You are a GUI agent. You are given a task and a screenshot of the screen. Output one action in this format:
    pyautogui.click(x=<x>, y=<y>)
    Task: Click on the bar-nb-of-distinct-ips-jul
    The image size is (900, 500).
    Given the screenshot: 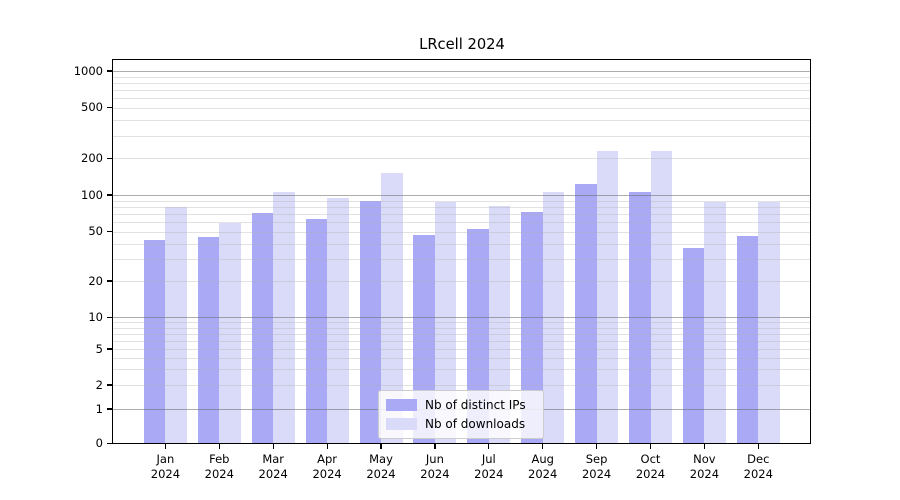 What is the action you would take?
    pyautogui.click(x=478, y=336)
    